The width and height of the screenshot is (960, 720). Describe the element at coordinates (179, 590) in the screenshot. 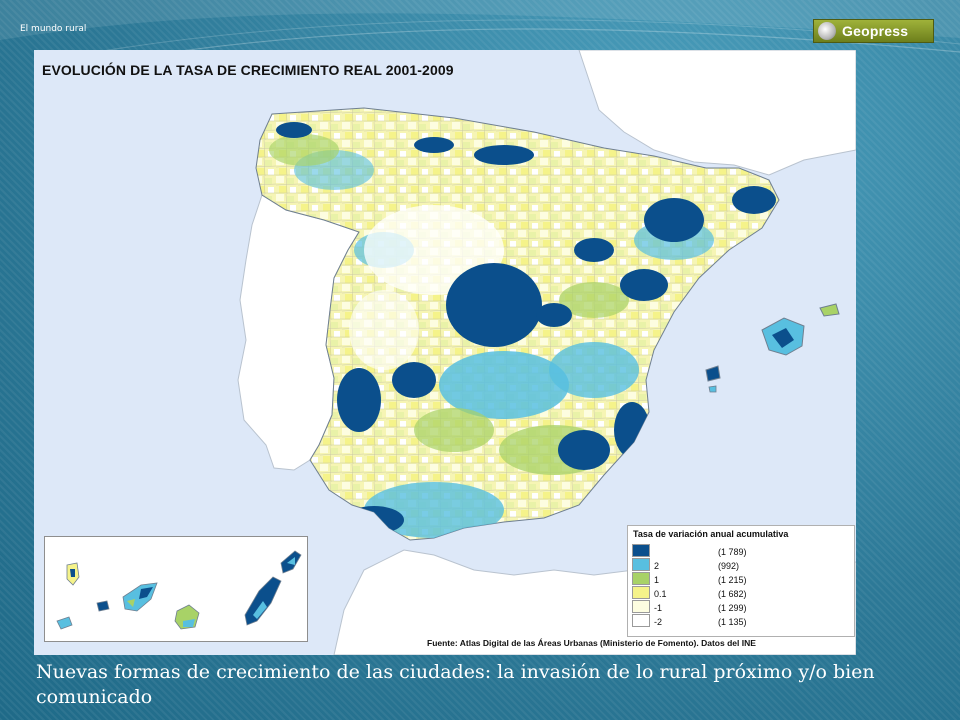

I see `canary-islands-map` at that location.